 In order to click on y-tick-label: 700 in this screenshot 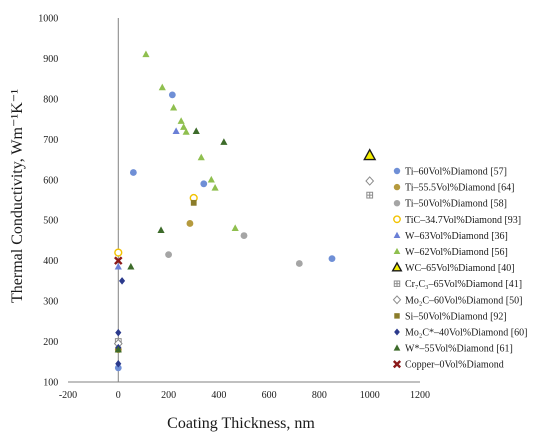, I will do `click(50, 140)`.